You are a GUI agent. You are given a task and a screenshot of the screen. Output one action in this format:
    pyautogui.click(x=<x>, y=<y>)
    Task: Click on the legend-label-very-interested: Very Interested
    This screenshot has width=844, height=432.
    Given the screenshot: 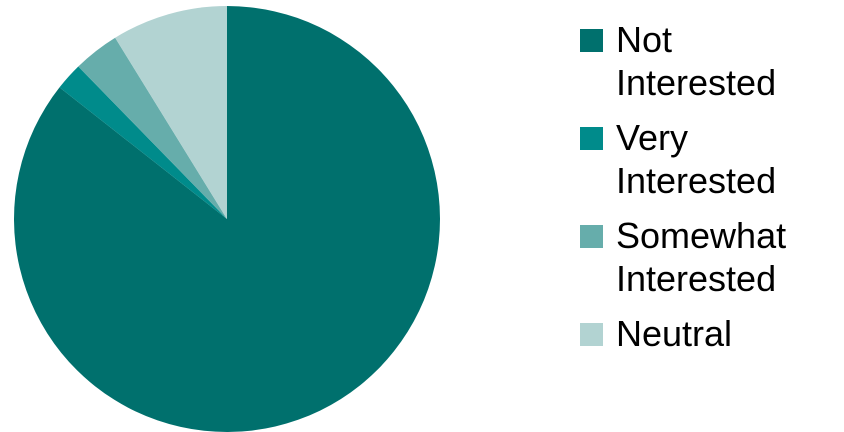 What is the action you would take?
    pyautogui.click(x=696, y=159)
    